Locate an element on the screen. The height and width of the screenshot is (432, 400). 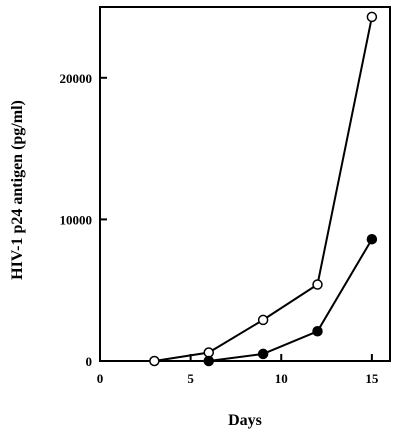
x-tick-label: 5 is located at coordinates (190, 378).